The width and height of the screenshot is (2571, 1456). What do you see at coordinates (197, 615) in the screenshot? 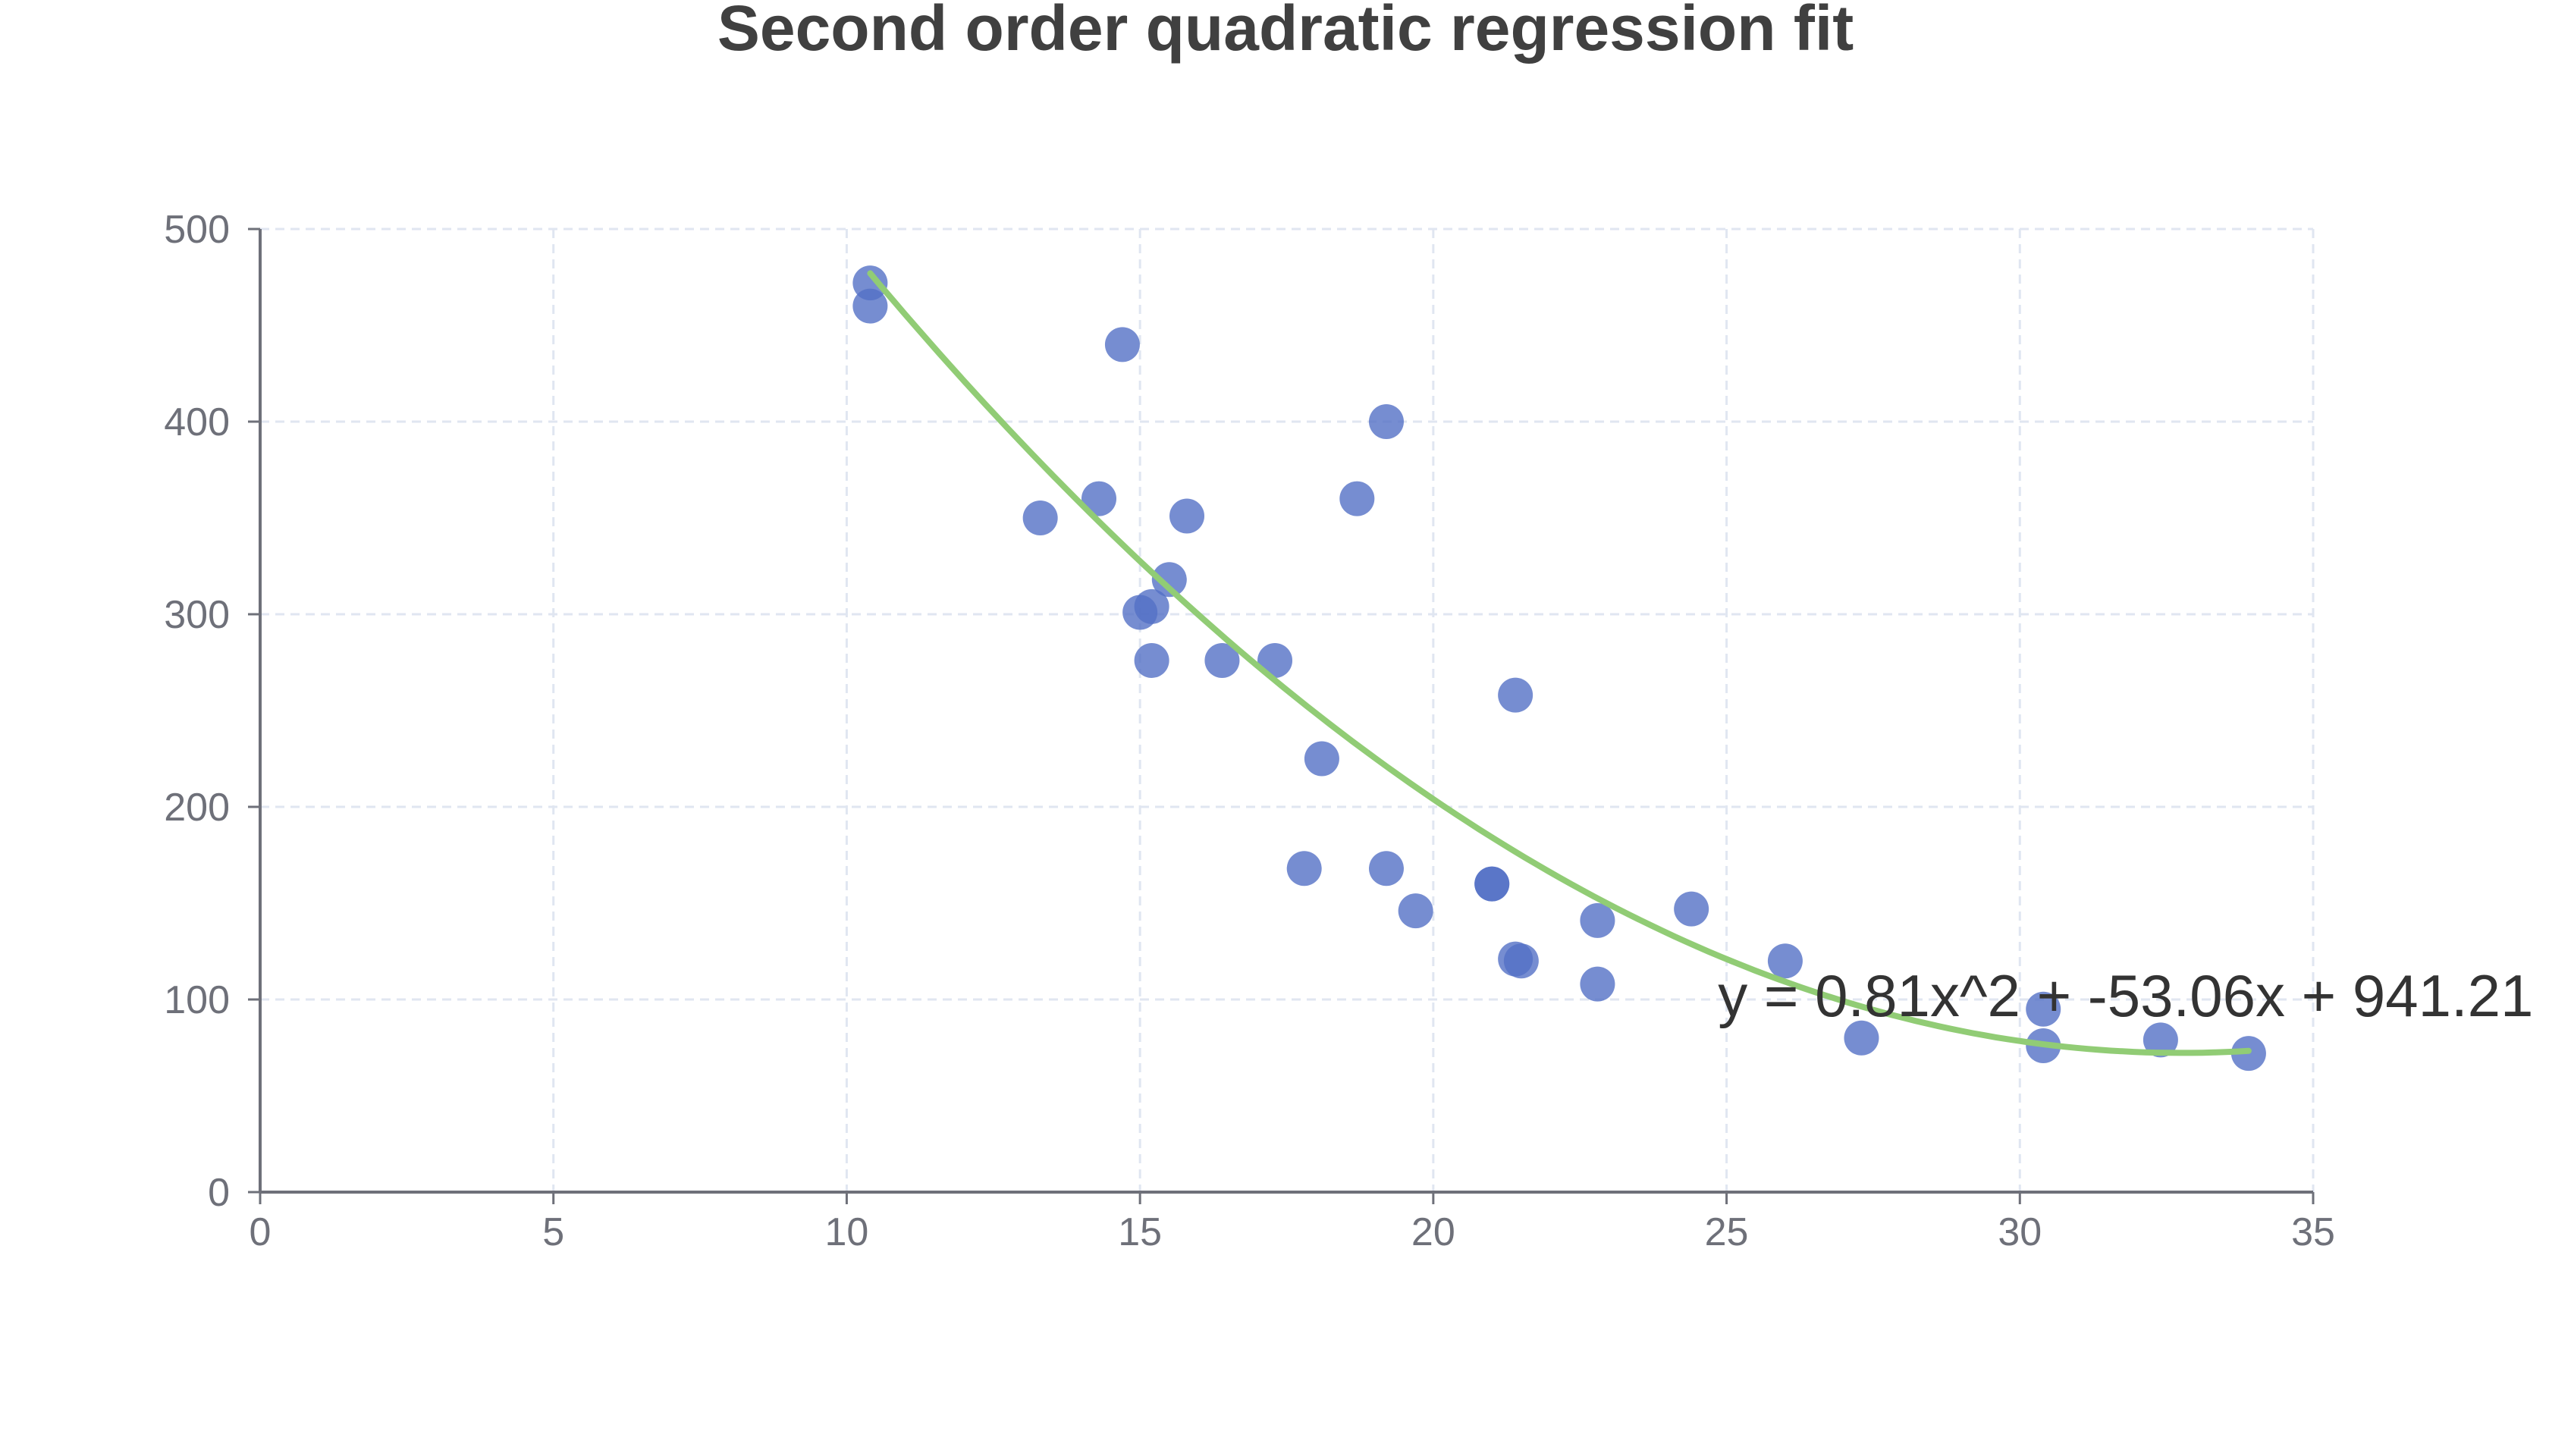
I see `y-tick-label: 300` at bounding box center [197, 615].